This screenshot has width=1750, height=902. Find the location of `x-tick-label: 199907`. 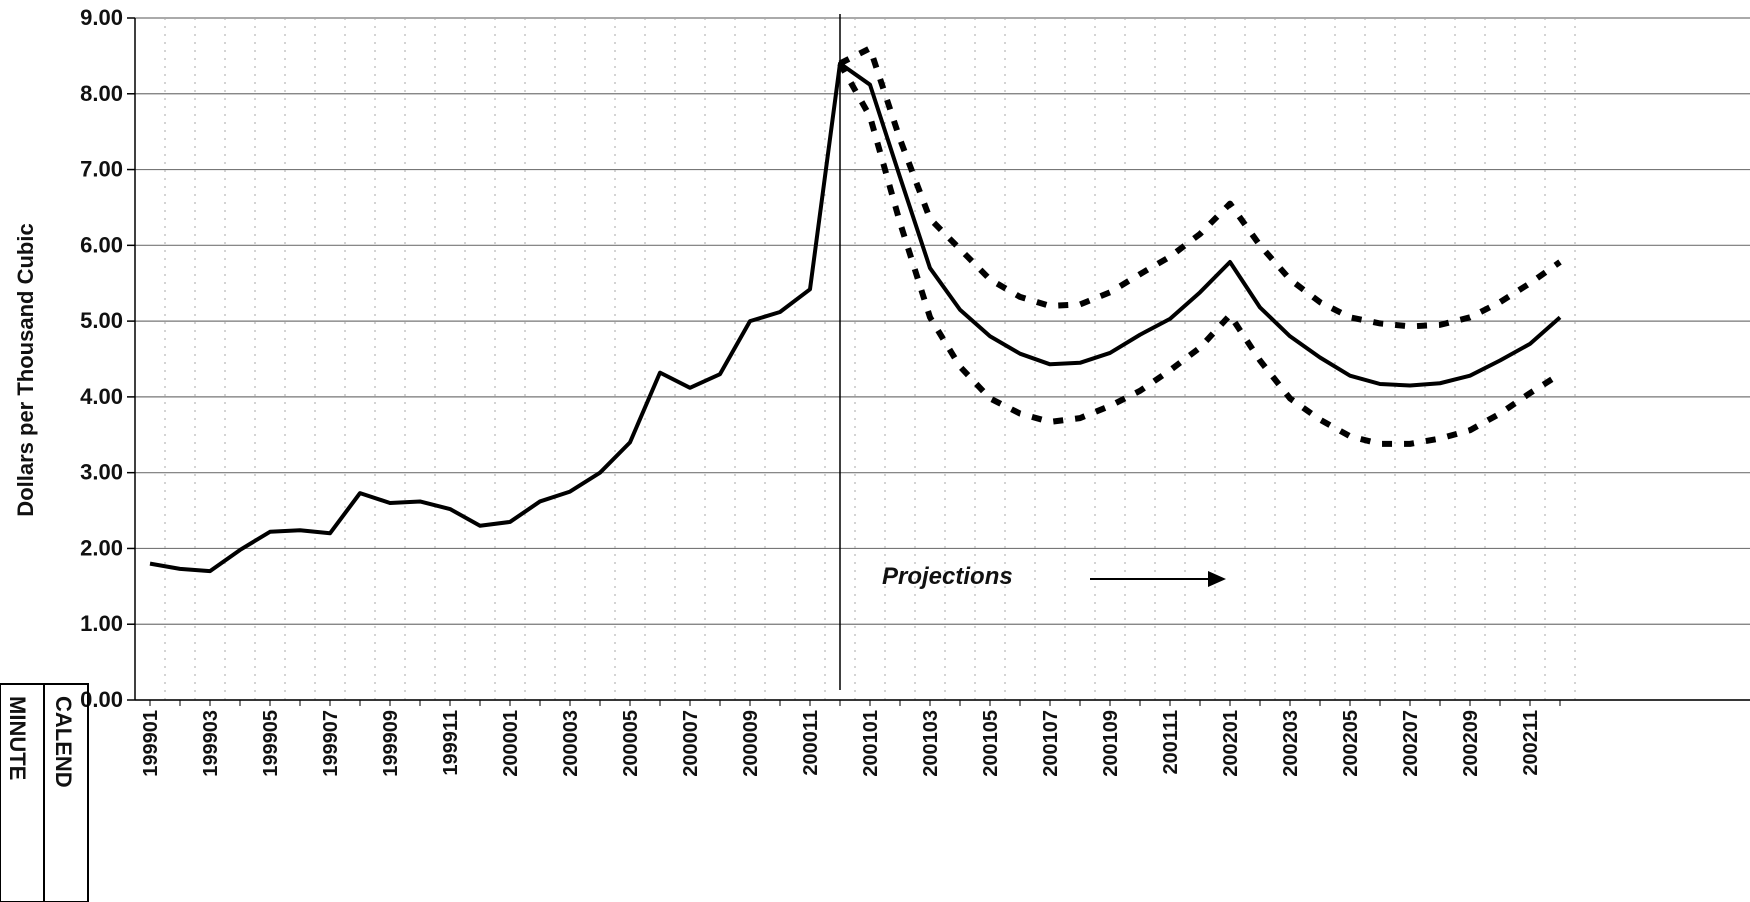

x-tick-label: 199907 is located at coordinates (331, 743).